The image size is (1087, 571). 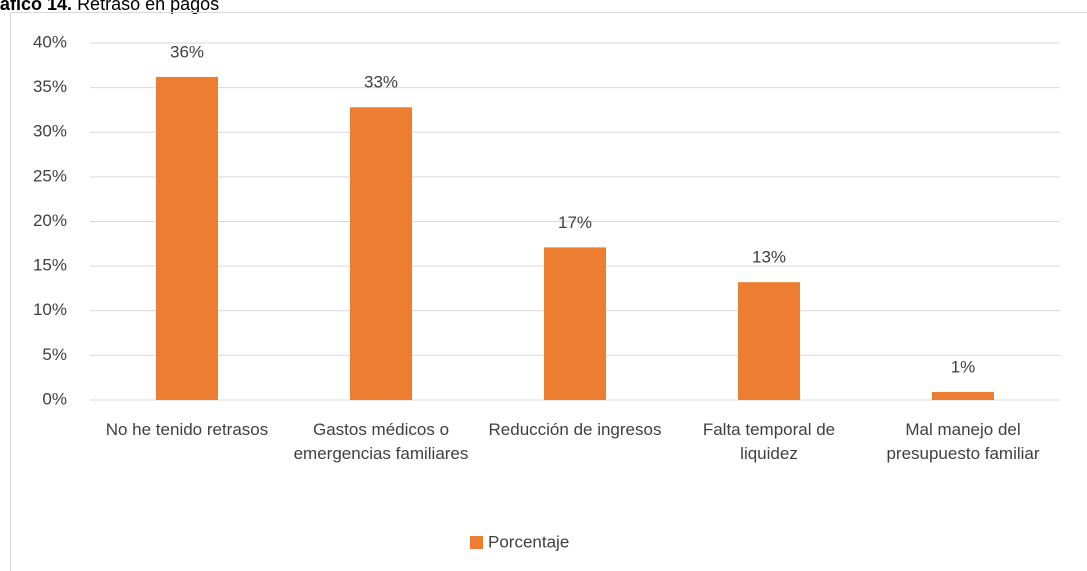 What do you see at coordinates (769, 441) in the screenshot?
I see `x-tick-label: Falta temporal de liquidez` at bounding box center [769, 441].